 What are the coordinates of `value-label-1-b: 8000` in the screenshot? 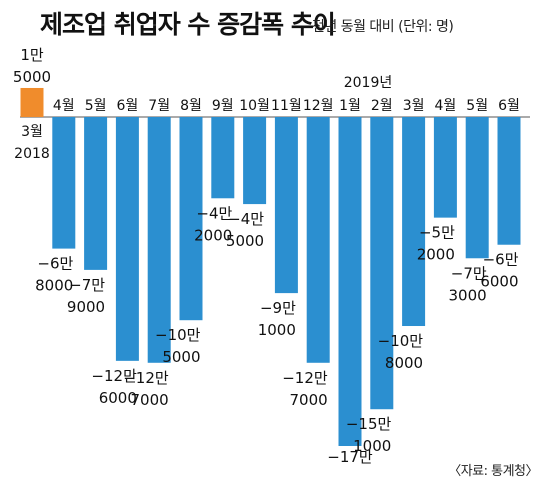 It's located at (54, 286).